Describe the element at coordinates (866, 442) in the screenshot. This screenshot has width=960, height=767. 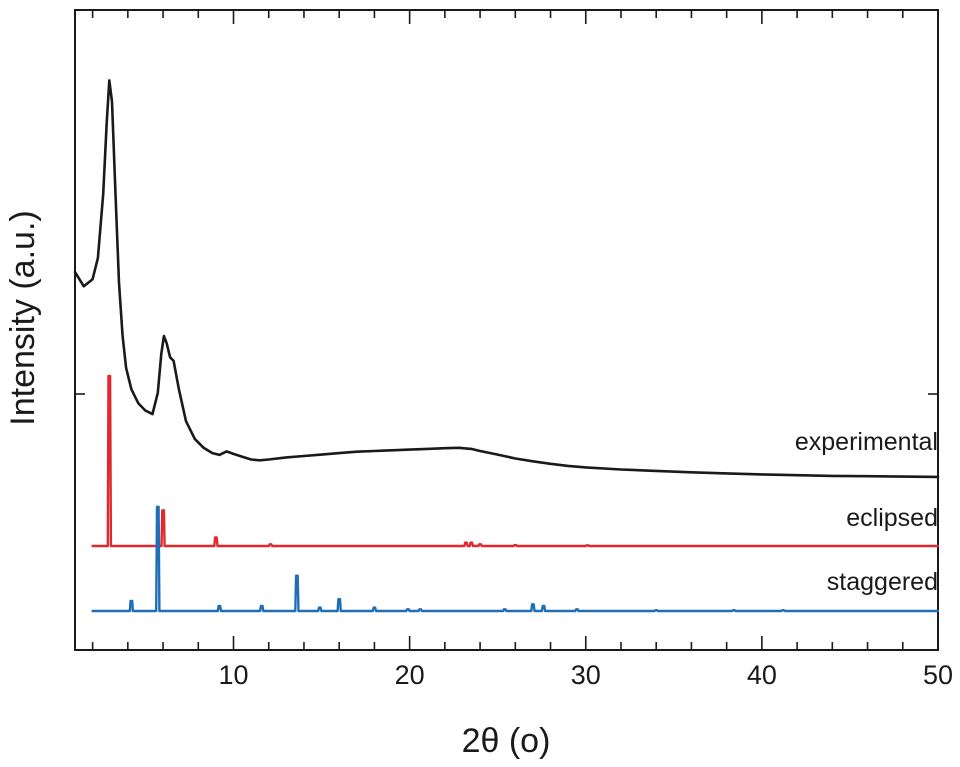
I see `series-label-experimental: experimental` at that location.